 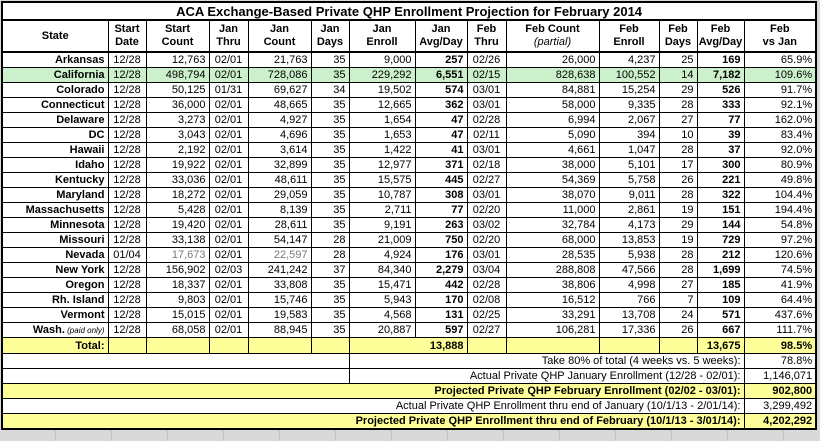 What do you see at coordinates (279, 75) in the screenshot?
I see `cell-jan-count: 728,086` at bounding box center [279, 75].